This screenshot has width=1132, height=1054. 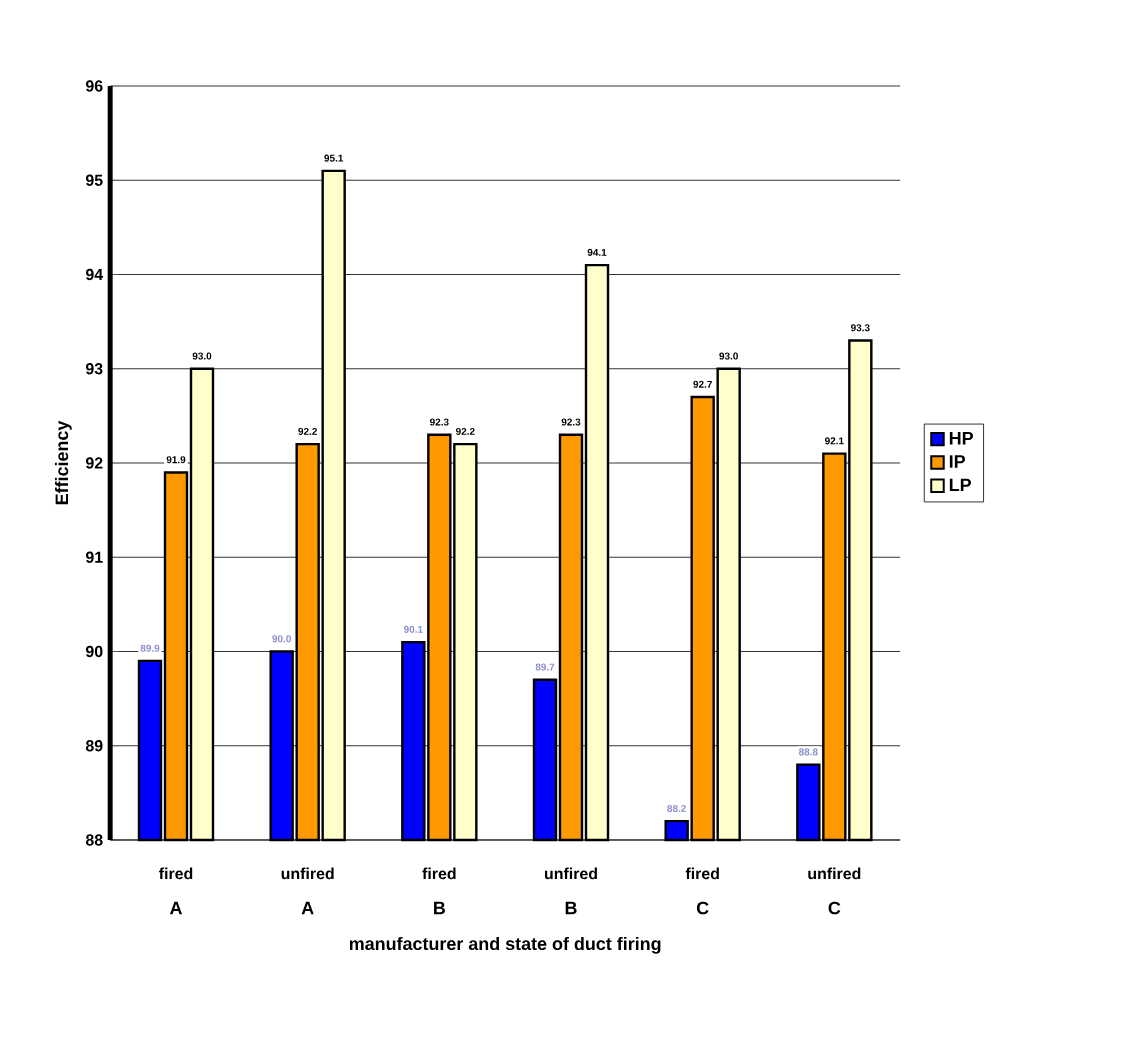 I want to click on legend-label: IP, so click(x=957, y=461).